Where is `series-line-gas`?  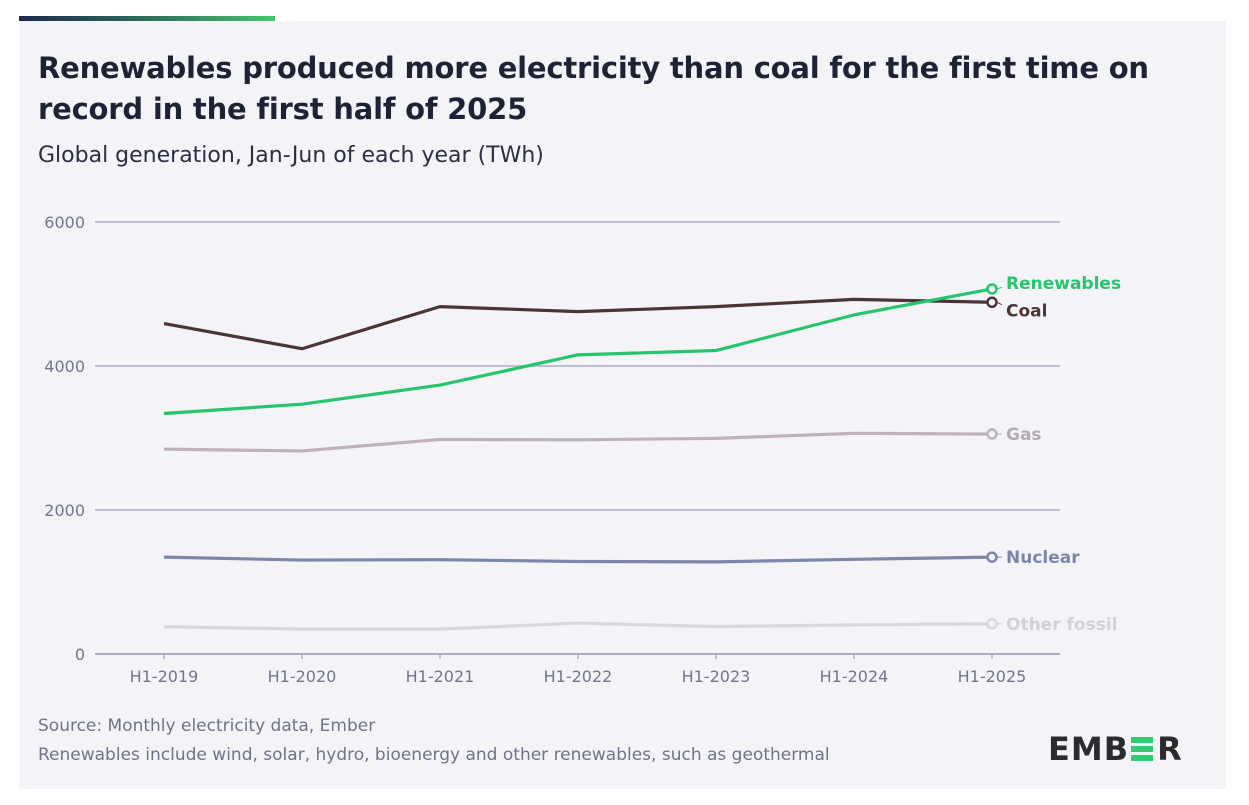 series-line-gas is located at coordinates (578, 442).